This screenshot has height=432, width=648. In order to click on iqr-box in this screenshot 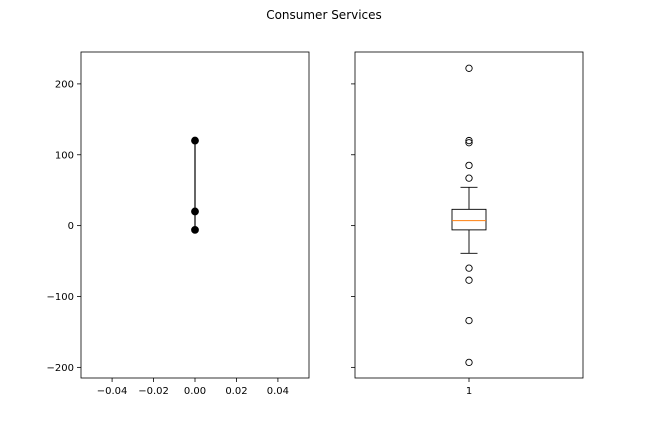, I will do `click(469, 219)`.